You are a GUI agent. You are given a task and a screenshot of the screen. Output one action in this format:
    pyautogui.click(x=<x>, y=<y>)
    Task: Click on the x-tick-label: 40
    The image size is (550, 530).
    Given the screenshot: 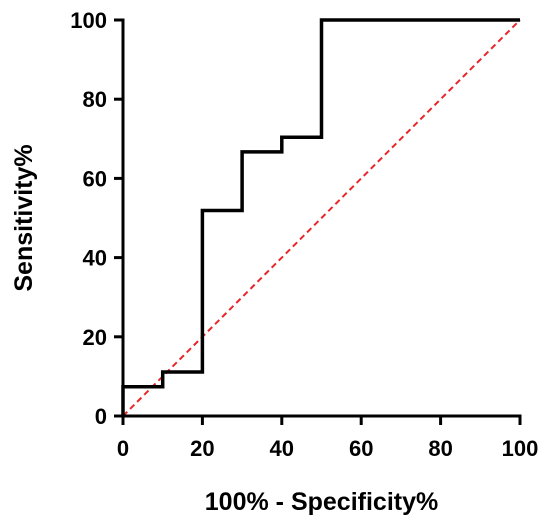 What is the action you would take?
    pyautogui.click(x=282, y=448)
    